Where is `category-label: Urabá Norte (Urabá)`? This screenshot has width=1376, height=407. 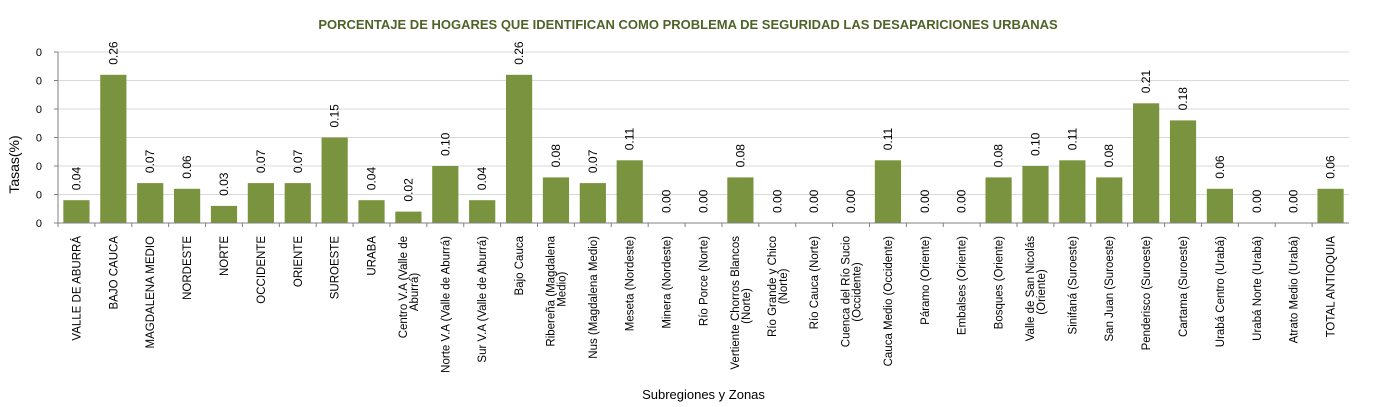
category-label: Urabá Norte (Urabá) is located at coordinates (1258, 288).